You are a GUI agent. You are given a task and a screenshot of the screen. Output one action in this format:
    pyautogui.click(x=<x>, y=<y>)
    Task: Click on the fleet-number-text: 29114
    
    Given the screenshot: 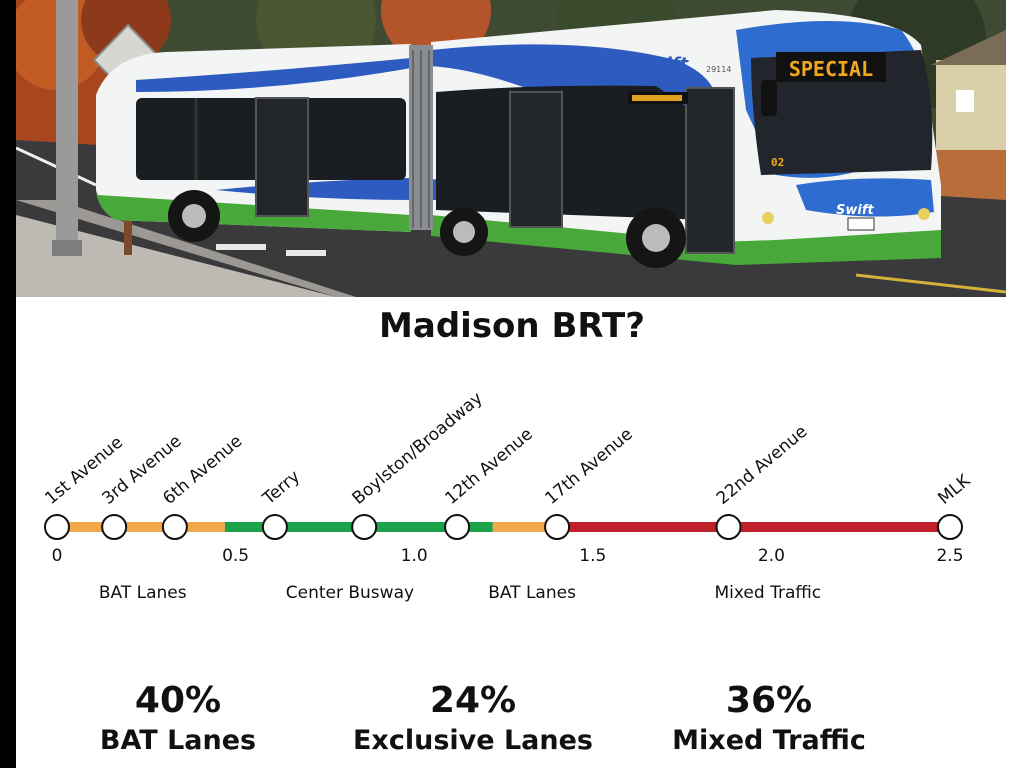 What is the action you would take?
    pyautogui.click(x=718, y=69)
    